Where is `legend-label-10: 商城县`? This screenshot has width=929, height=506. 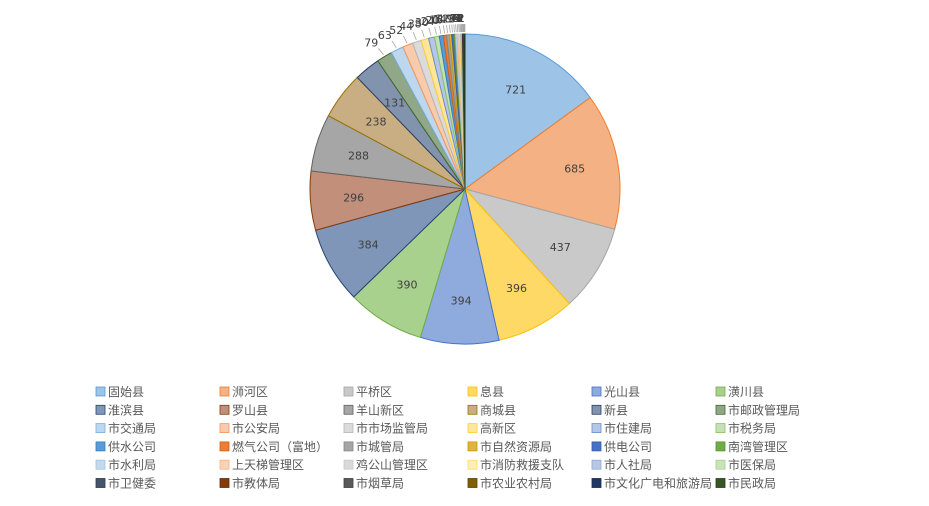 legend-label-10: 商城县 is located at coordinates (498, 409).